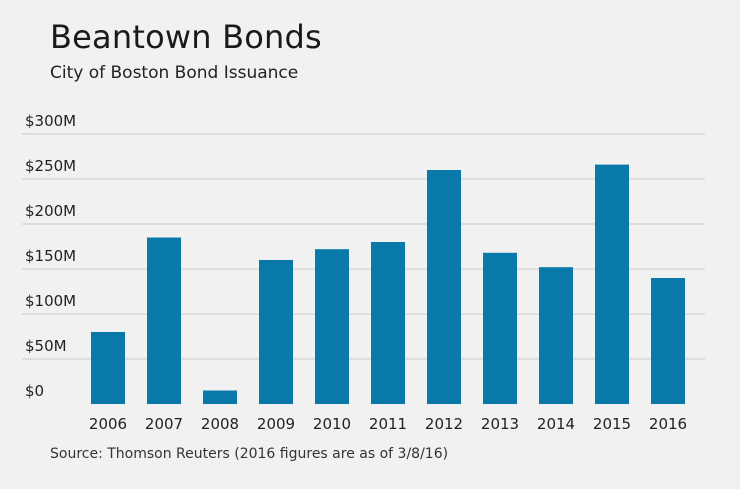 This screenshot has height=489, width=740. Describe the element at coordinates (500, 328) in the screenshot. I see `bar-2013` at that location.